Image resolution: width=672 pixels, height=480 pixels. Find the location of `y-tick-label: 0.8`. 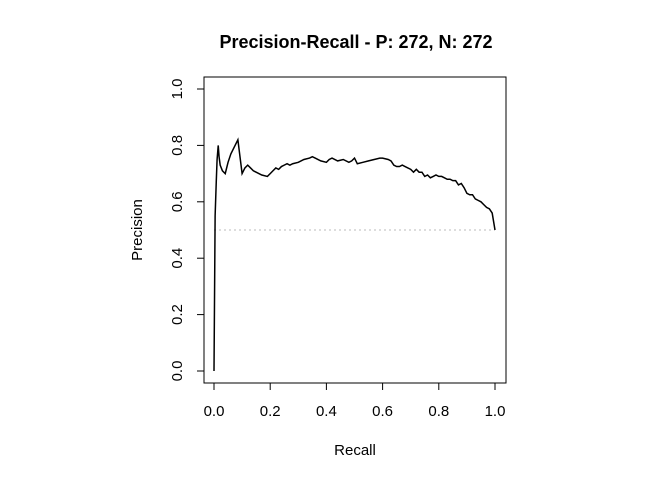

y-tick-label: 0.8 is located at coordinates (177, 145).